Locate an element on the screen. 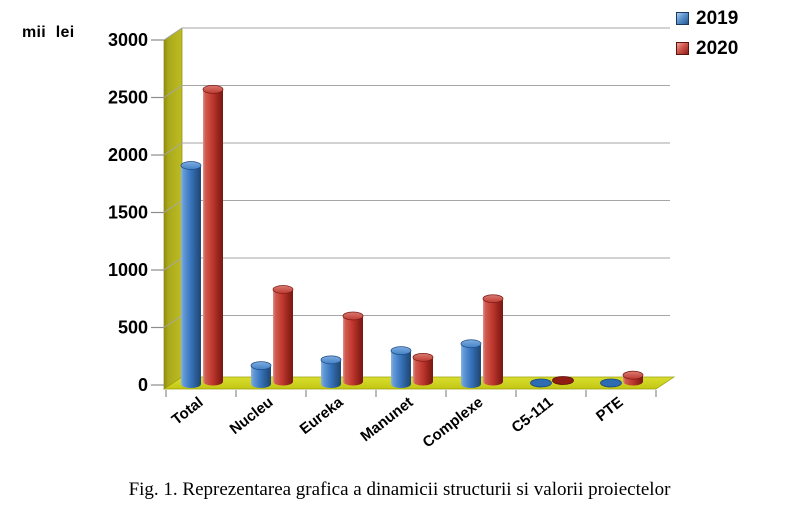 The height and width of the screenshot is (512, 799). bar-2020-Manunet is located at coordinates (423, 371).